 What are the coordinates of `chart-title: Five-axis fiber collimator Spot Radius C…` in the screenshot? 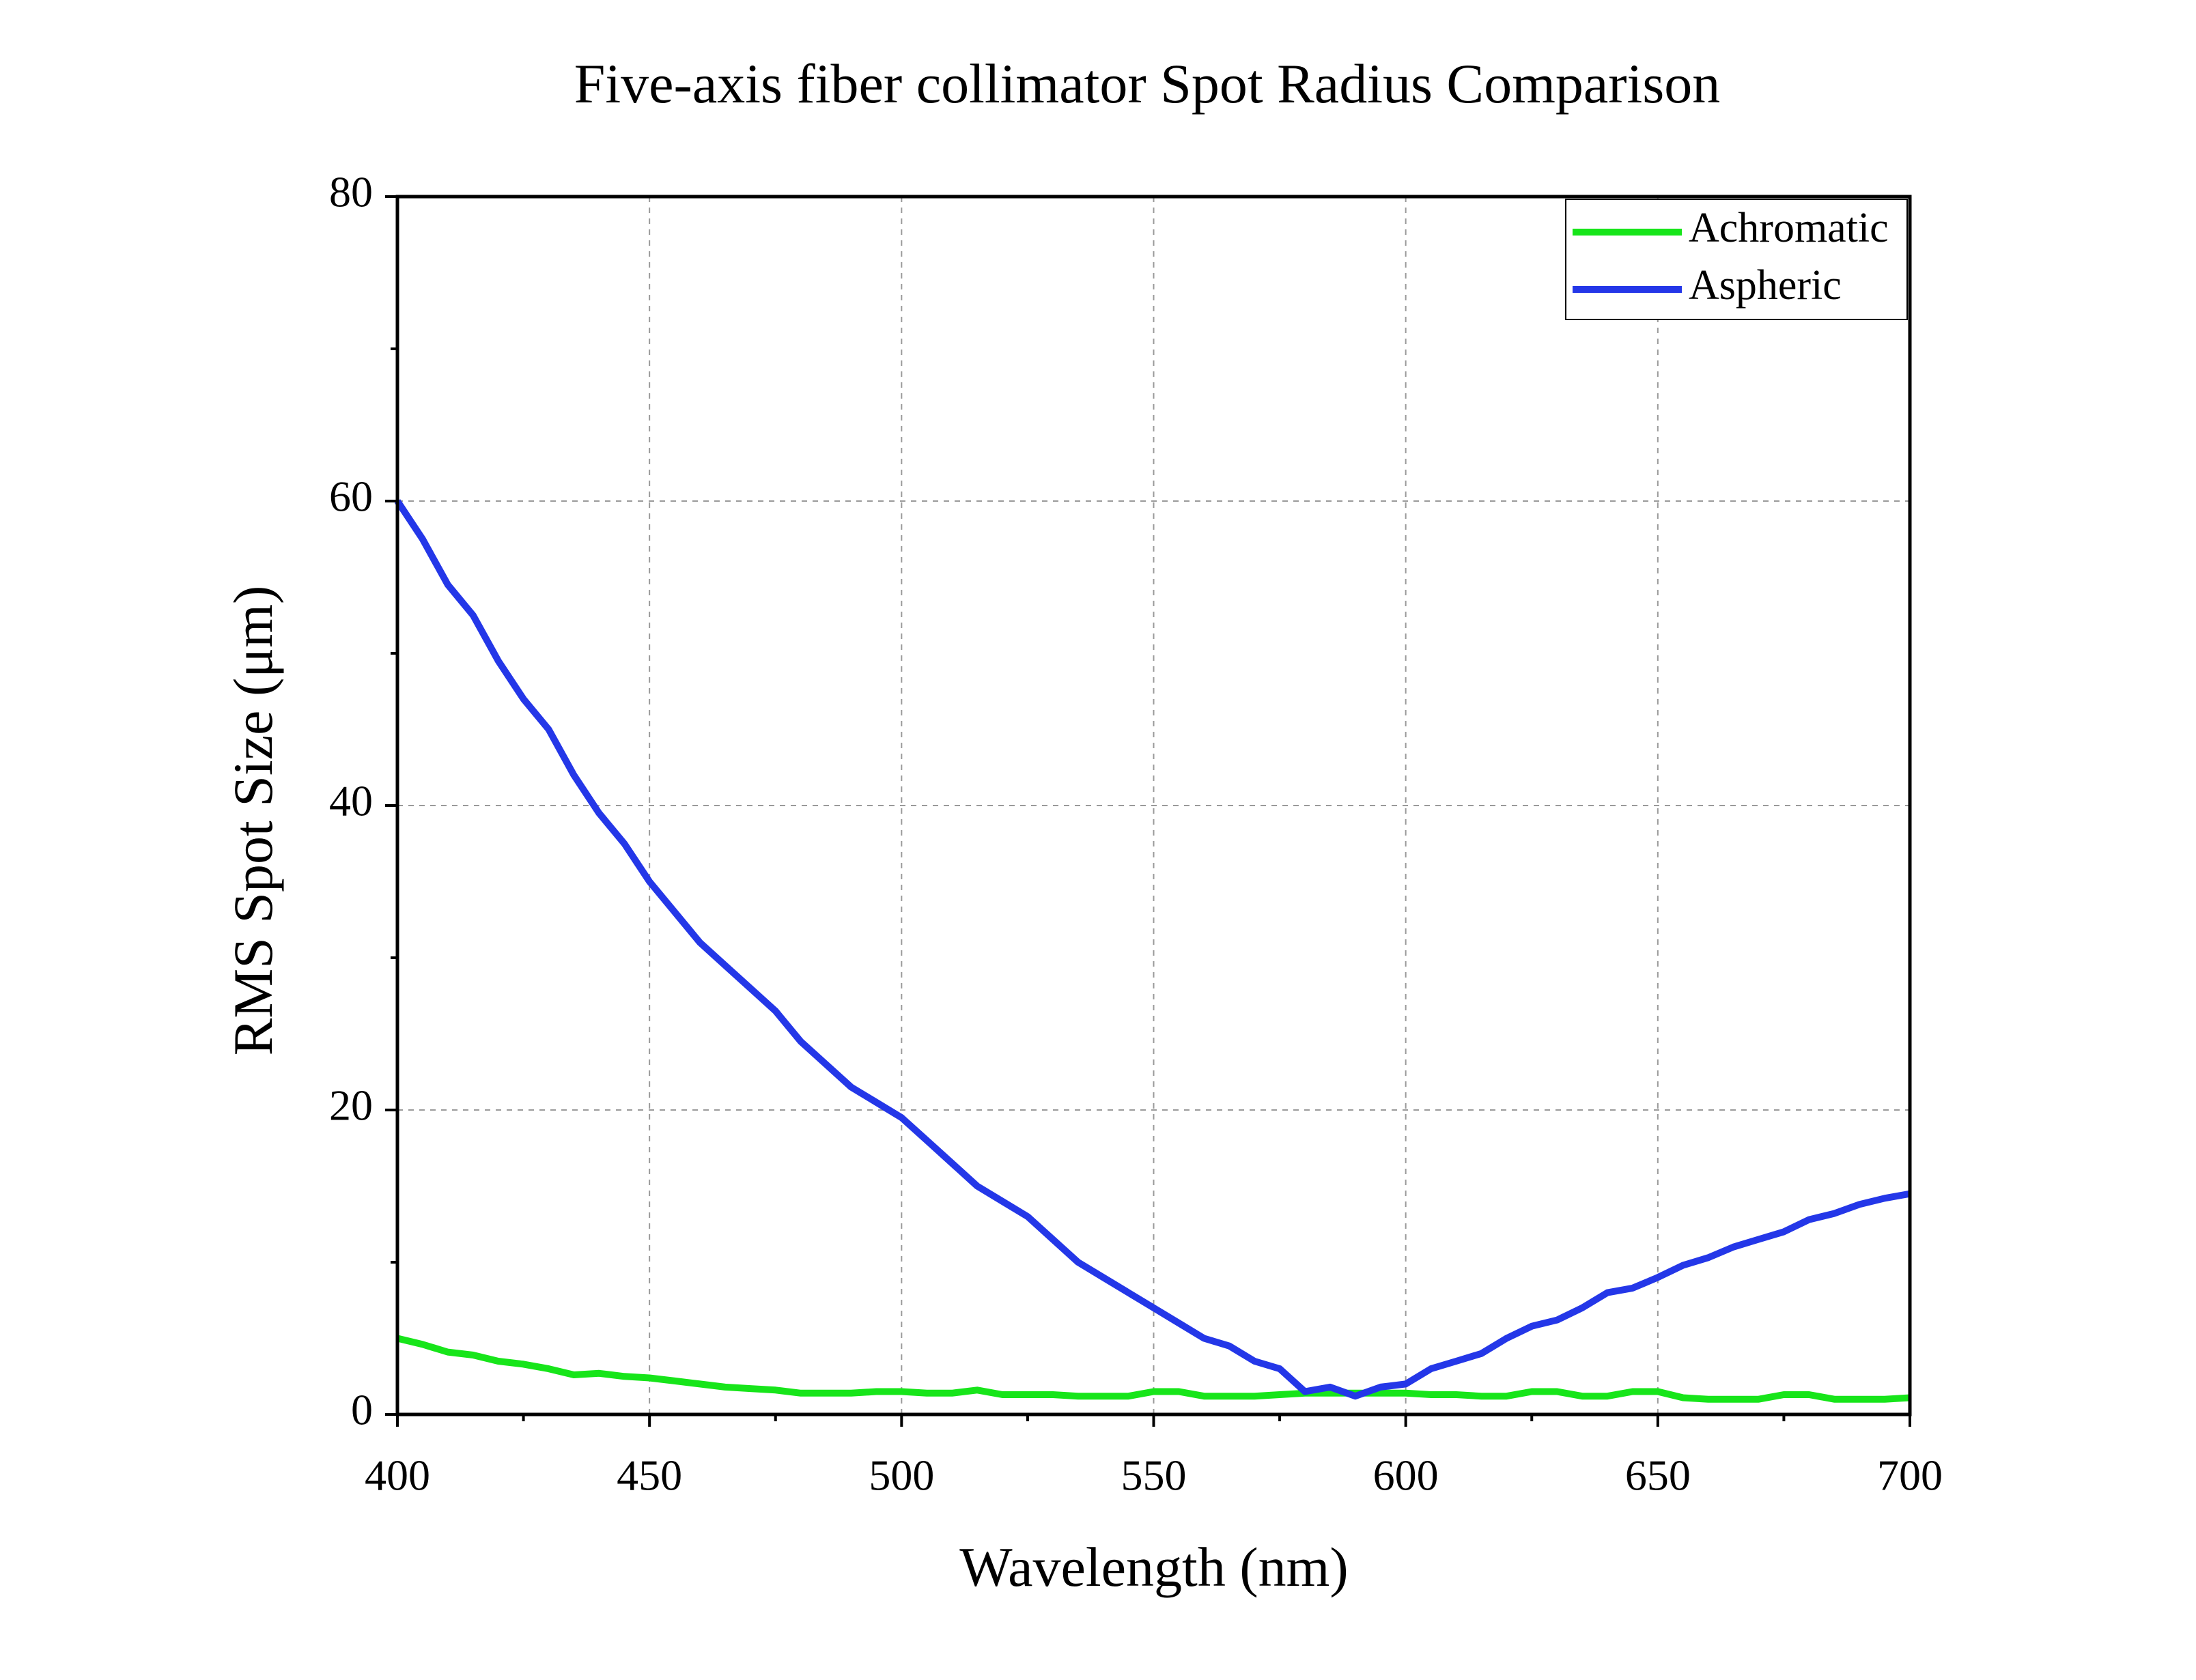 It's located at (1147, 84).